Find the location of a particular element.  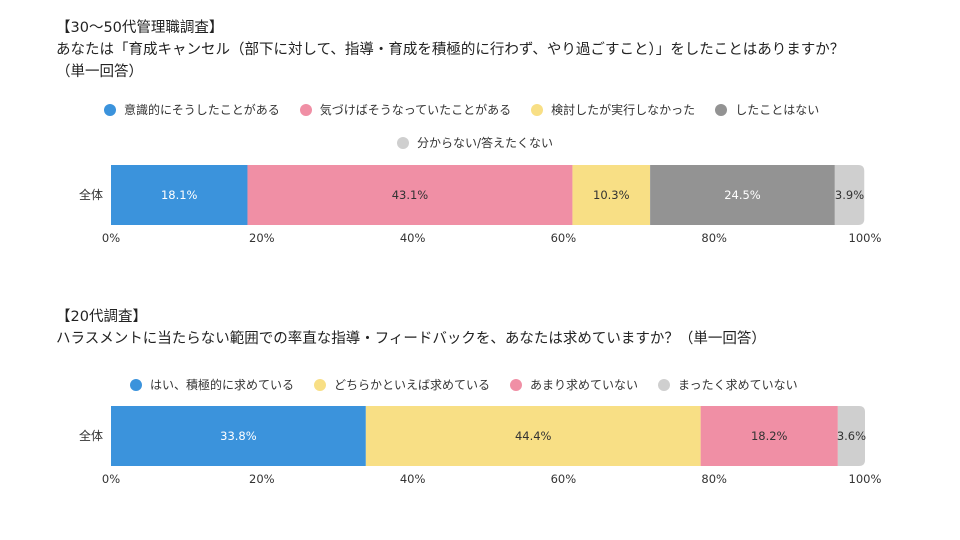

legend-item: 気づけばそうなっていたことがある is located at coordinates (405, 109).